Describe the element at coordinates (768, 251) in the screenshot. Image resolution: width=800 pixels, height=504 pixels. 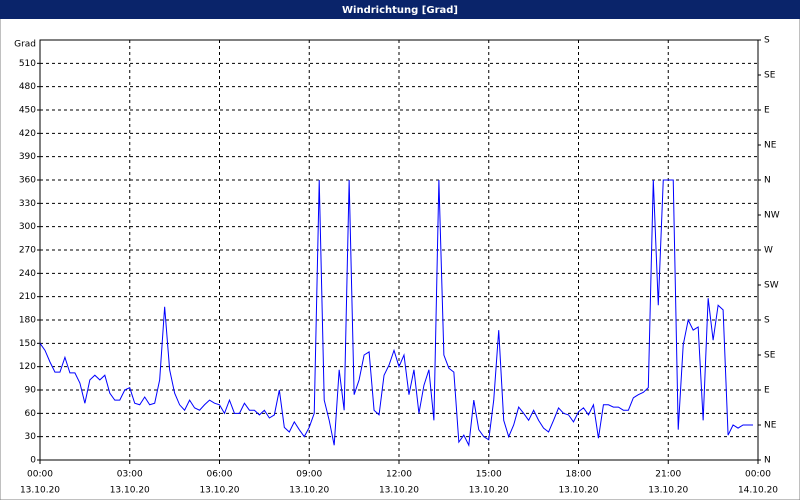
I see `y2-tick-label: W` at that location.